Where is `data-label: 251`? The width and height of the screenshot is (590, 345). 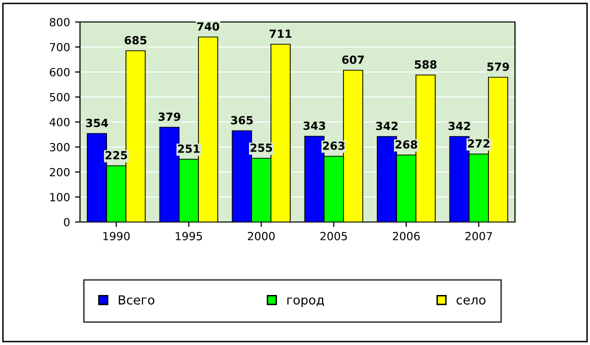
data-label: 251 is located at coordinates (189, 148).